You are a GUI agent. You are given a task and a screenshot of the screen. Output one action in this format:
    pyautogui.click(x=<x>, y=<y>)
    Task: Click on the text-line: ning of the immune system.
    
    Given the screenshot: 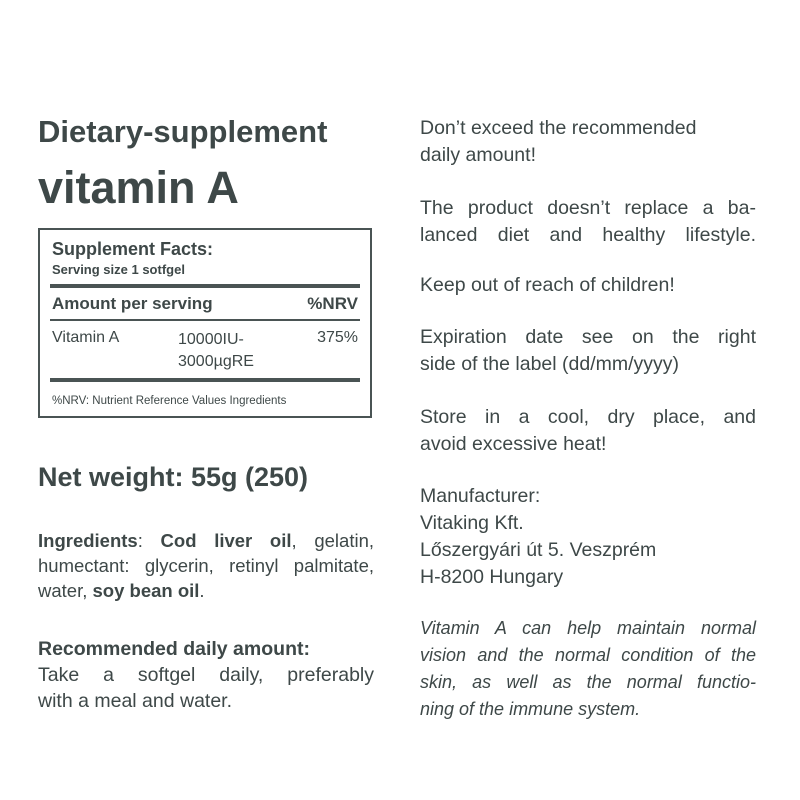 What is the action you would take?
    pyautogui.click(x=530, y=709)
    